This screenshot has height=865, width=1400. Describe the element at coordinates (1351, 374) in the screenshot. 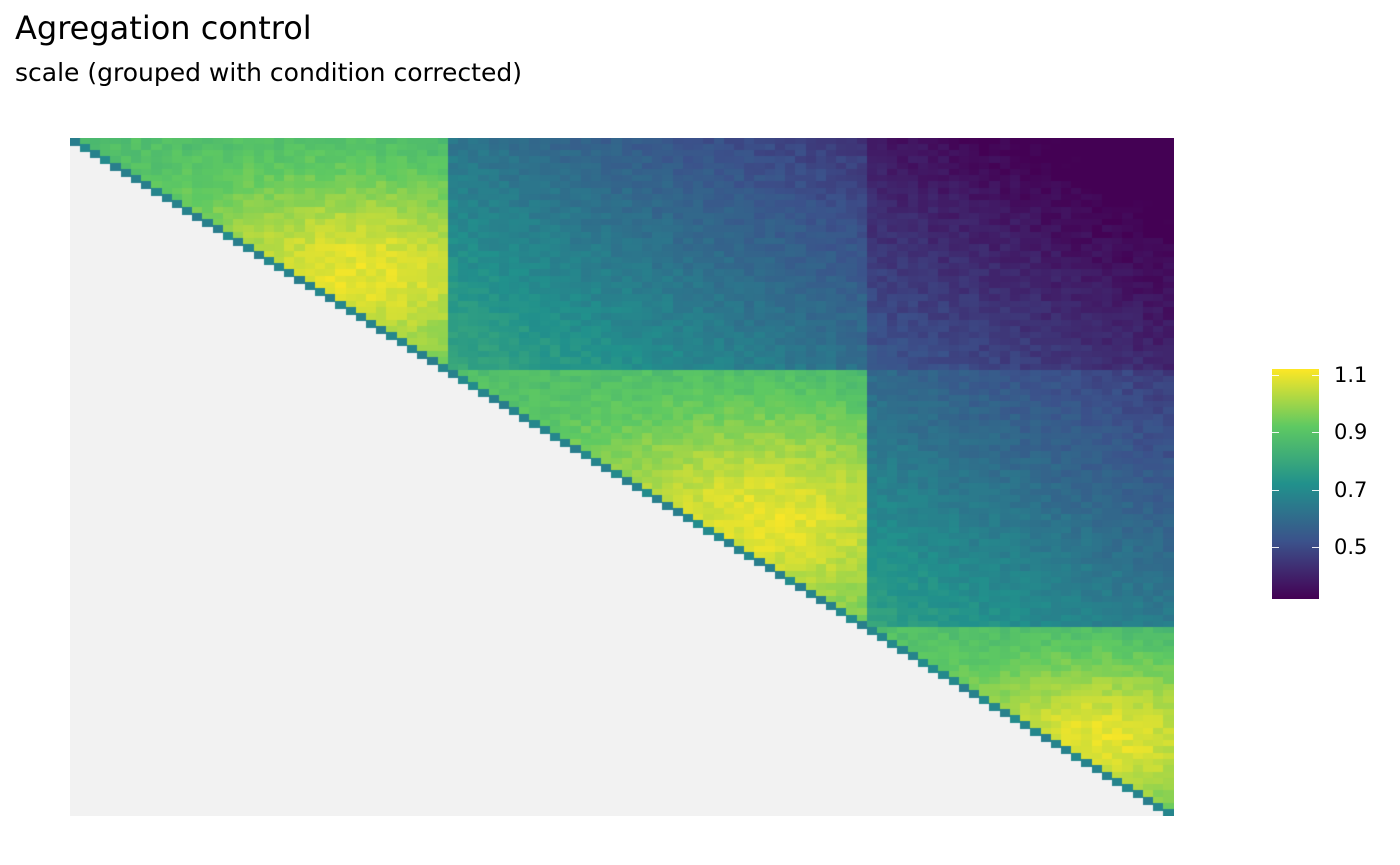

I see `colorbar-tick-label: 1.1` at that location.